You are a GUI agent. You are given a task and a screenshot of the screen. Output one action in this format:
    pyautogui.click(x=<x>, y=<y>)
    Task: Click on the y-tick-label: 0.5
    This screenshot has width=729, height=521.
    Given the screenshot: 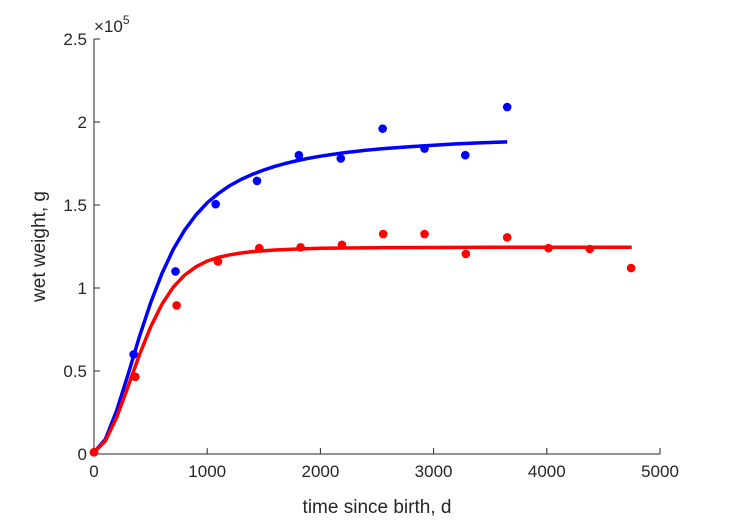 What is the action you would take?
    pyautogui.click(x=75, y=371)
    